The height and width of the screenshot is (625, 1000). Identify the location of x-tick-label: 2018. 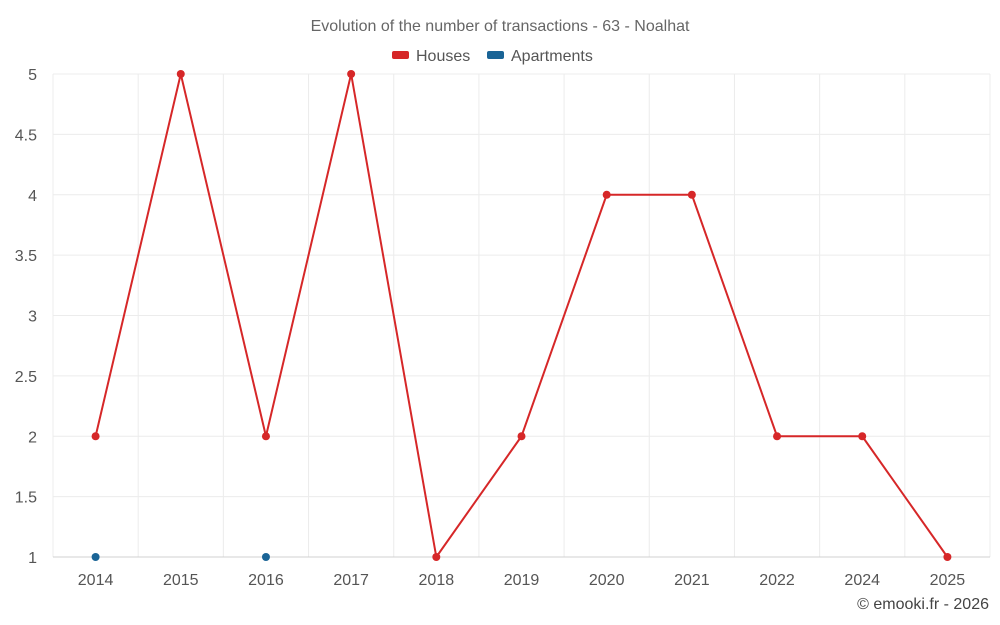
(437, 580).